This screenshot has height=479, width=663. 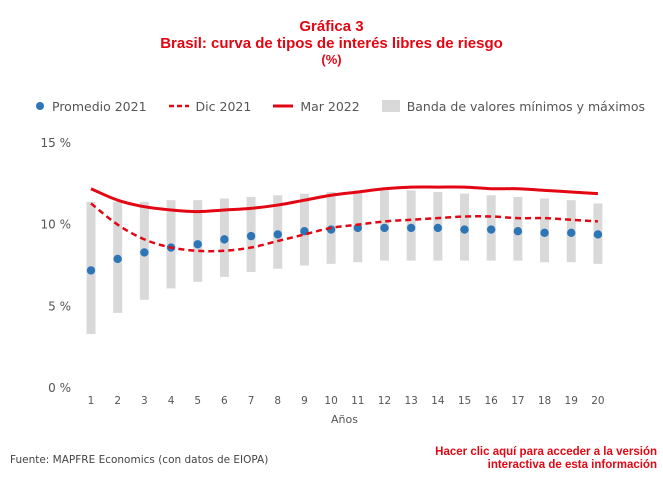 I want to click on y-tick-label: 15 %, so click(x=56, y=143).